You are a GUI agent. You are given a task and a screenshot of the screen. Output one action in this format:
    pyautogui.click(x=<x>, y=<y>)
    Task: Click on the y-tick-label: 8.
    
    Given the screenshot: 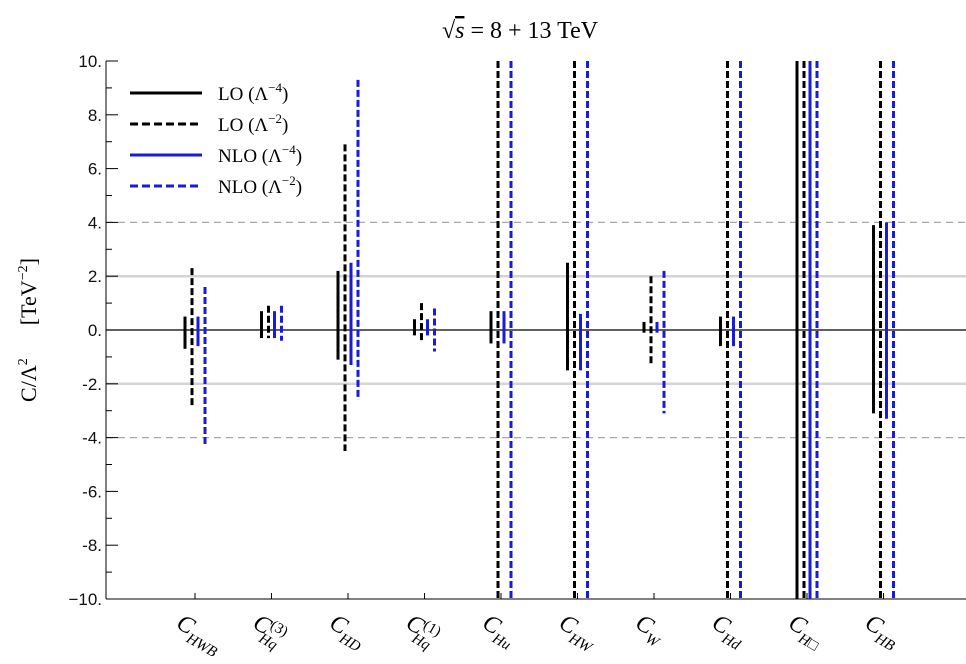 What is the action you would take?
    pyautogui.click(x=95, y=115)
    